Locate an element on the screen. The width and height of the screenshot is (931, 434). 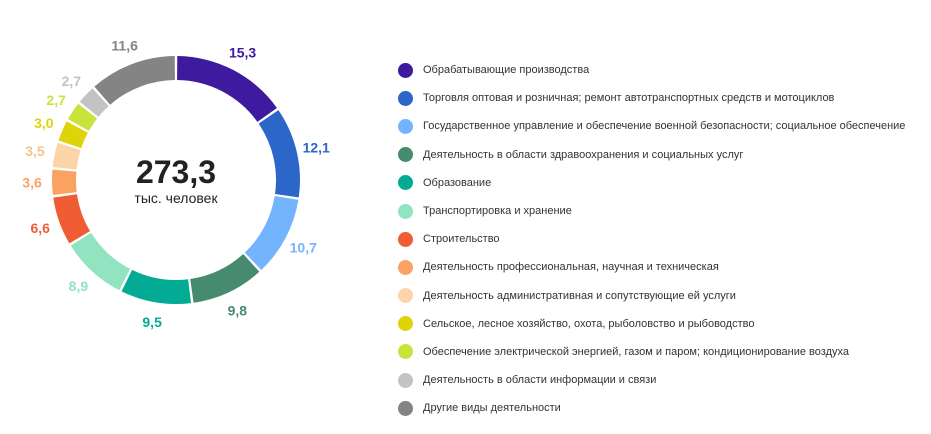
slice-value-label: 12,1 is located at coordinates (316, 147).